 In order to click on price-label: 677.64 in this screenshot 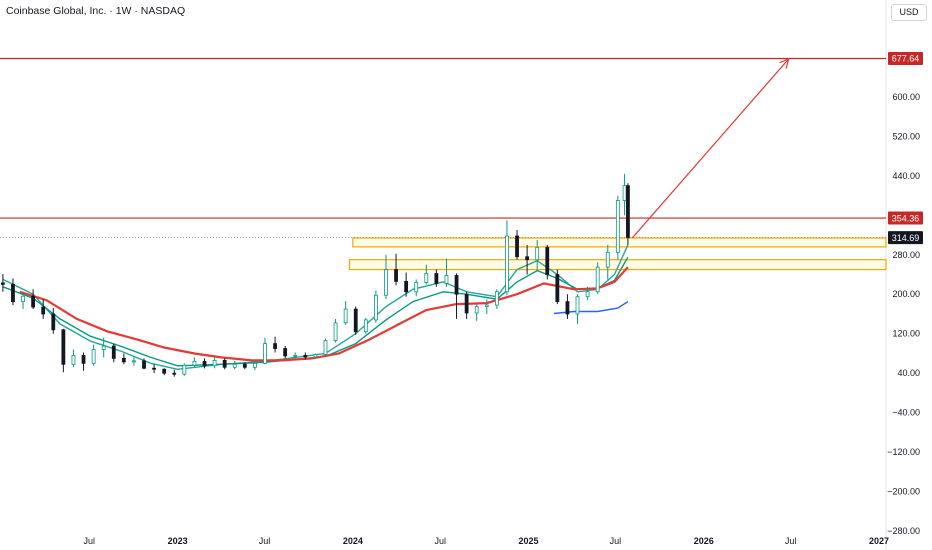, I will do `click(906, 59)`.